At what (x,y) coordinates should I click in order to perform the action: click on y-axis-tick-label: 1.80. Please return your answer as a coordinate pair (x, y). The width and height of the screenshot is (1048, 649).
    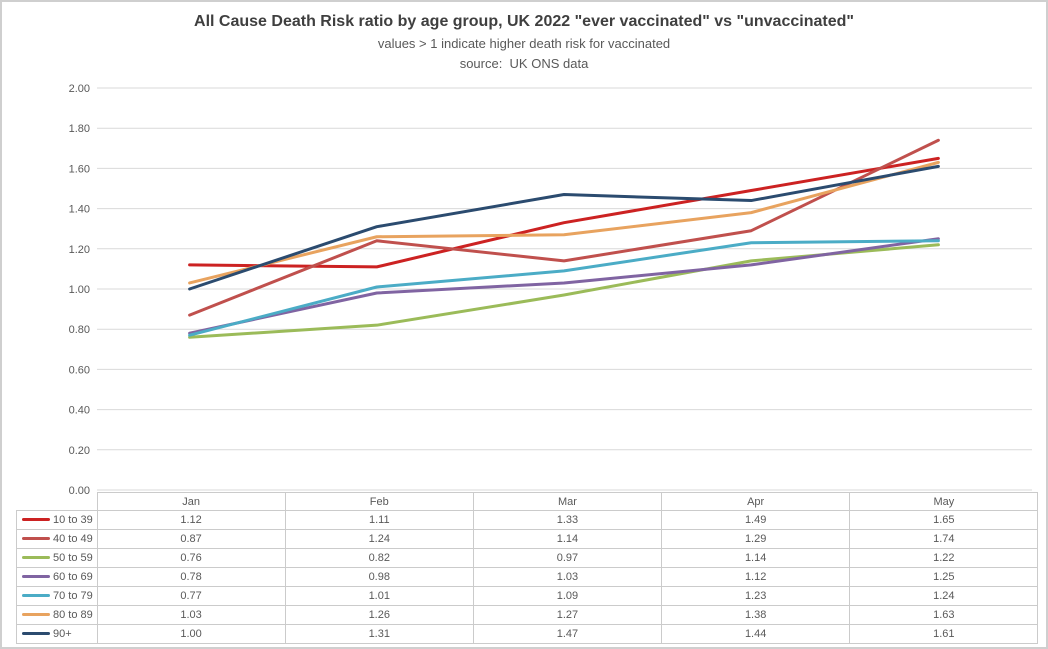
    Looking at the image, I should click on (79, 129).